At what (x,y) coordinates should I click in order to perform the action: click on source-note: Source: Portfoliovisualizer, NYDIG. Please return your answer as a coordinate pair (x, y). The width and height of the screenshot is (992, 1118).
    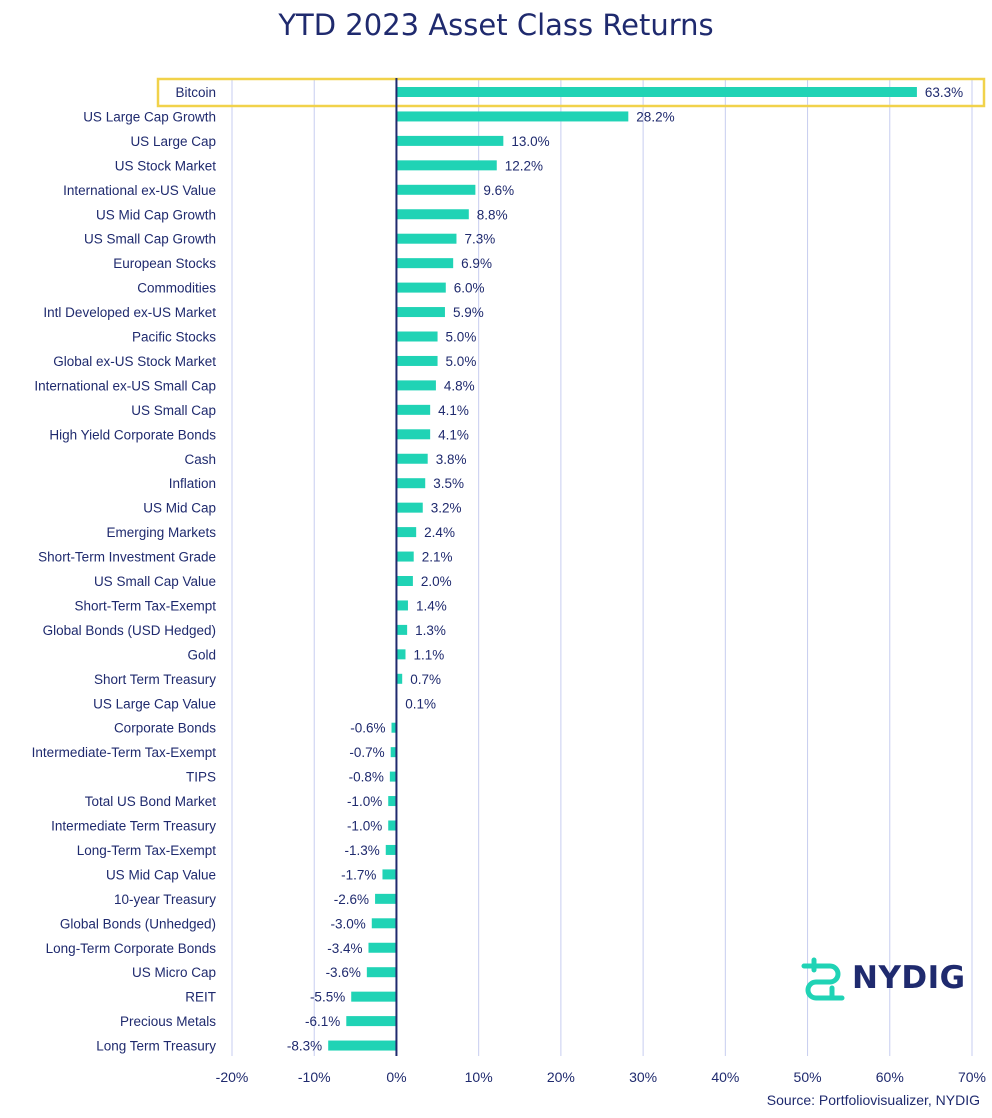
    Looking at the image, I should click on (873, 1100).